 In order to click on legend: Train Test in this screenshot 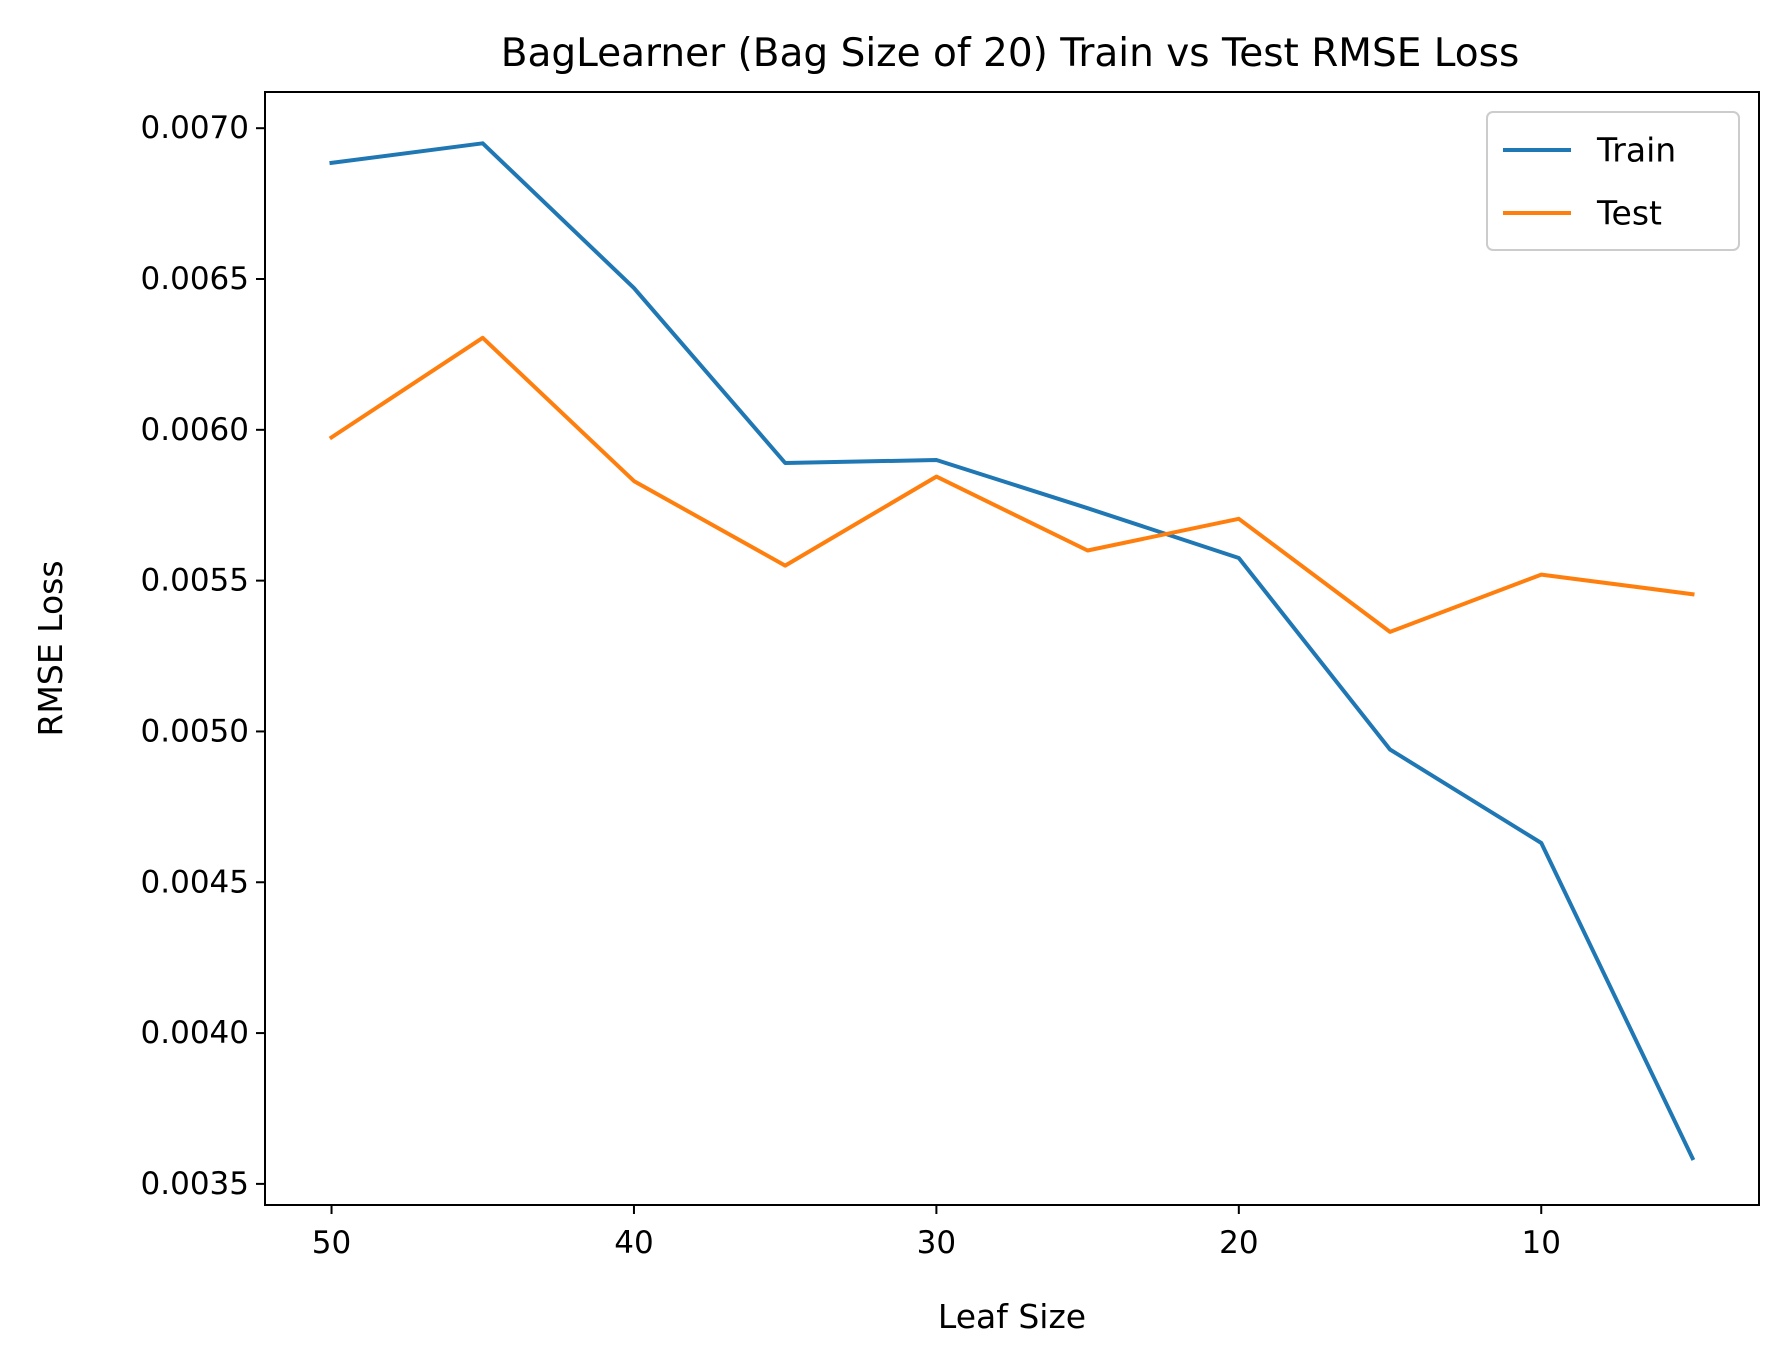, I will do `click(1613, 181)`.